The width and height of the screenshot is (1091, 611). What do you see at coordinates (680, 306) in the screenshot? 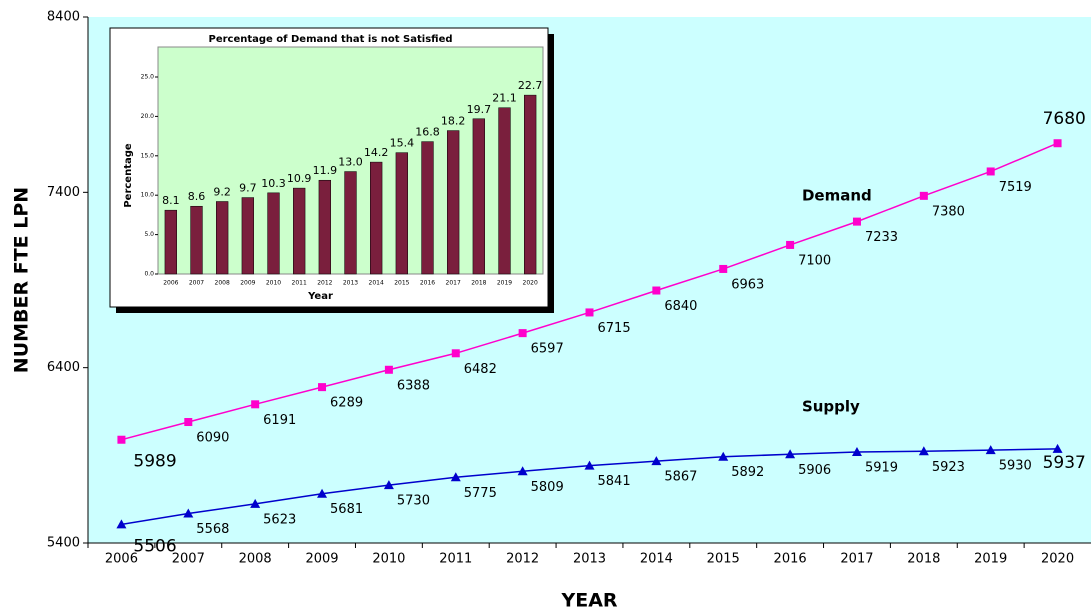
I see `data-label: 6840` at bounding box center [680, 306].